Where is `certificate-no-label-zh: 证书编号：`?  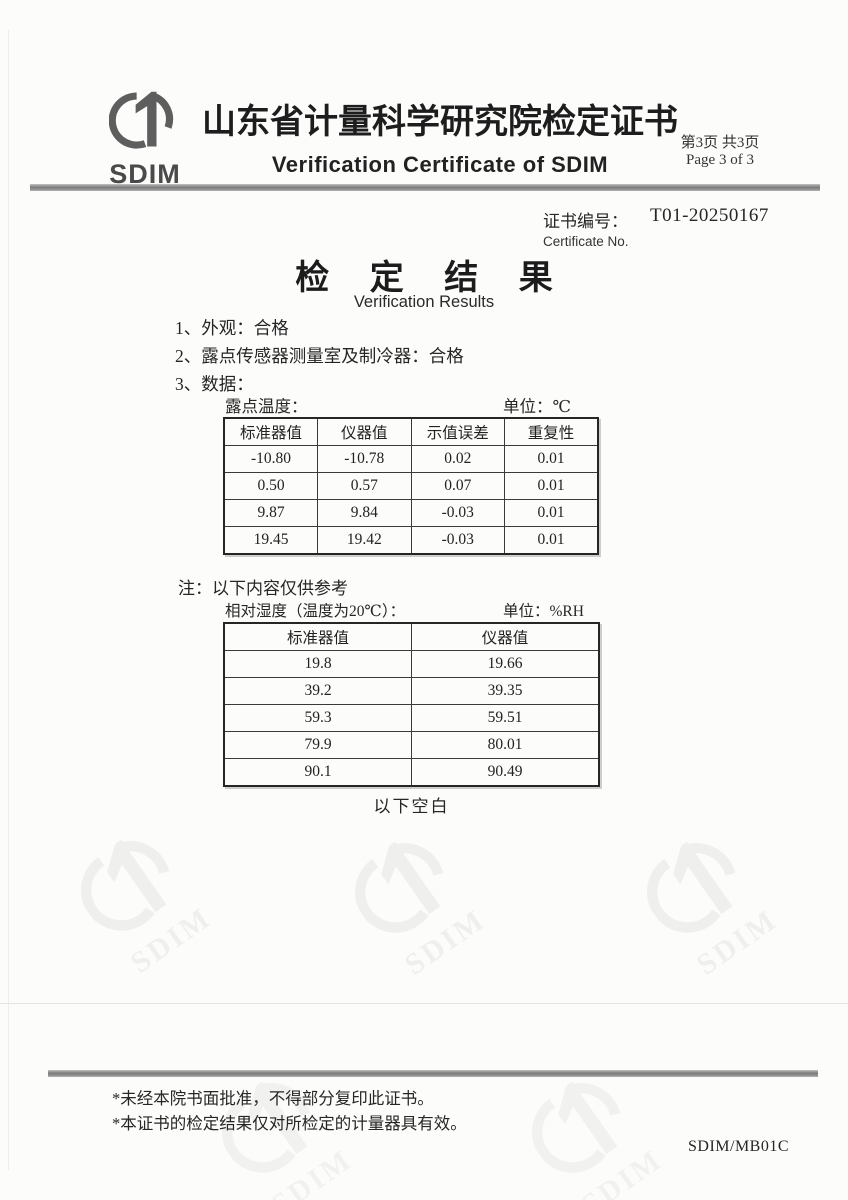 certificate-no-label-zh: 证书编号： is located at coordinates (585, 221).